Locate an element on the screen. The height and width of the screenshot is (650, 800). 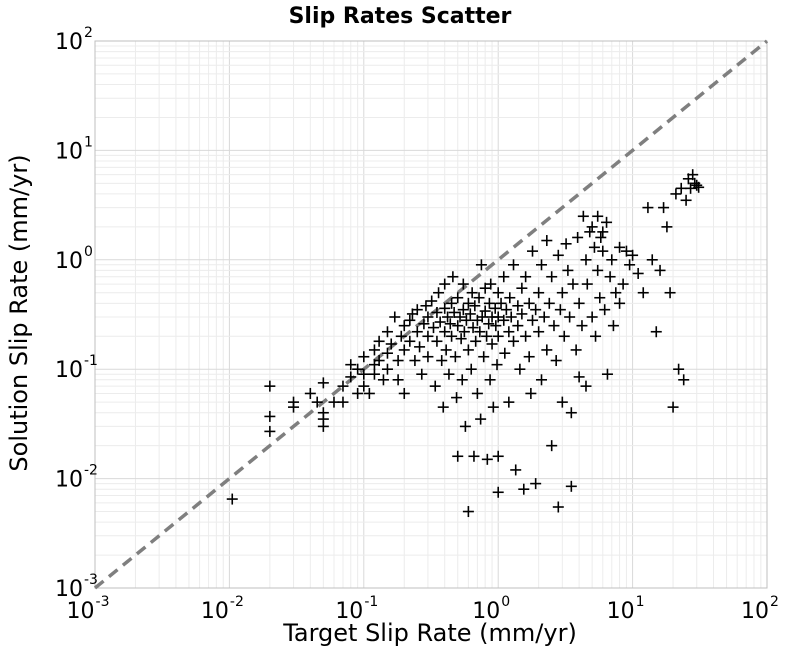
y-tick-label: 10⁻¹ is located at coordinates (76, 368).